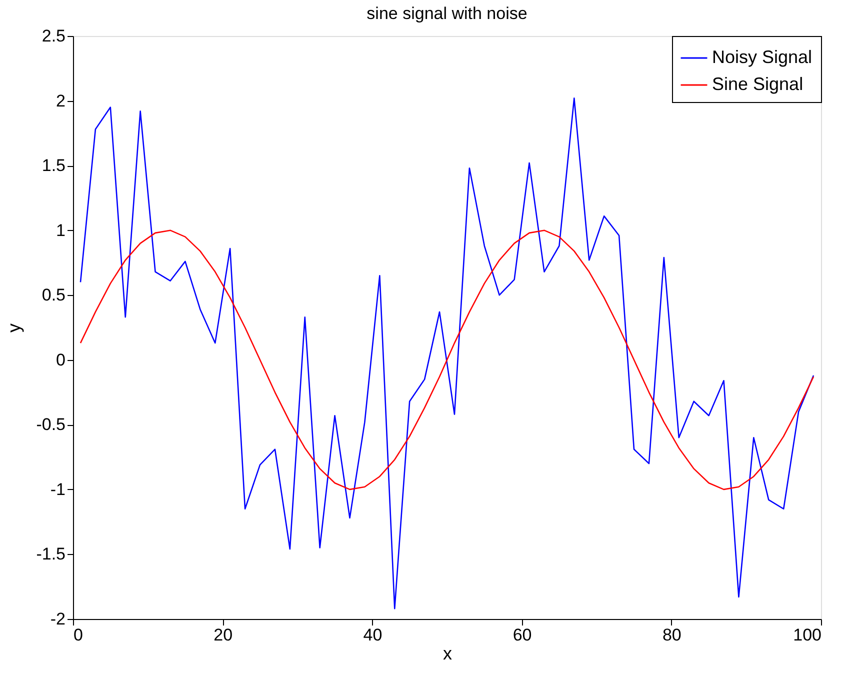 The height and width of the screenshot is (691, 854). What do you see at coordinates (51, 424) in the screenshot?
I see `y-tick-label: -0.5` at bounding box center [51, 424].